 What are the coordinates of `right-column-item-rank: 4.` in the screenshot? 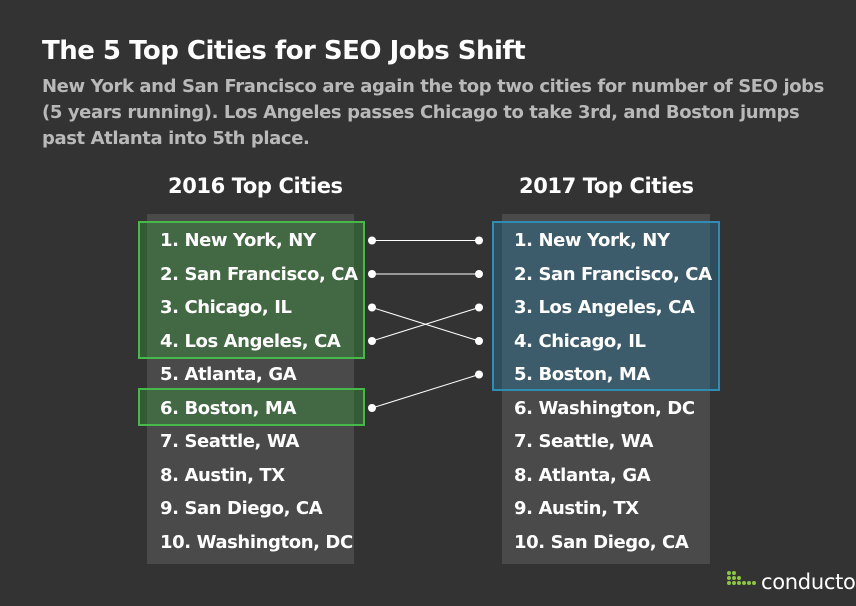 It's located at (523, 341).